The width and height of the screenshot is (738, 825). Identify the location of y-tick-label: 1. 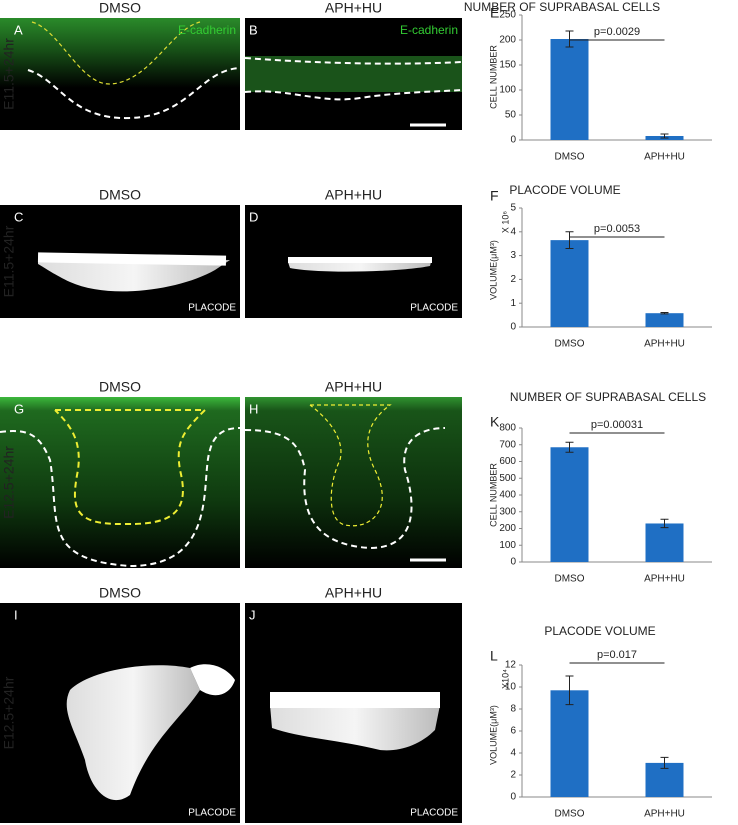
(513, 303).